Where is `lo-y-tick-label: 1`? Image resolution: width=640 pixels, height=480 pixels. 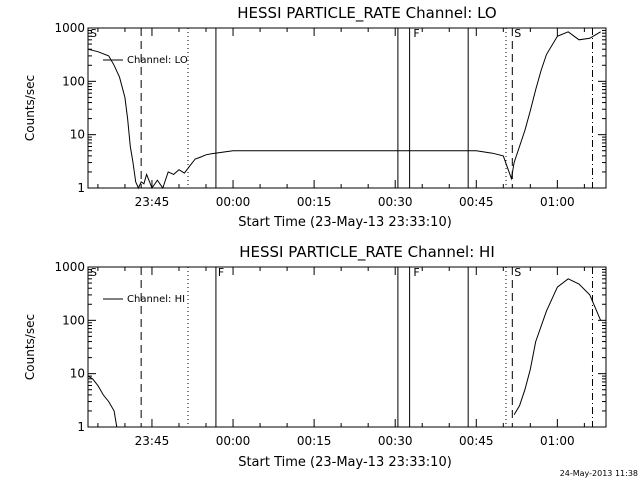 lo-y-tick-label: 1 is located at coordinates (81, 188).